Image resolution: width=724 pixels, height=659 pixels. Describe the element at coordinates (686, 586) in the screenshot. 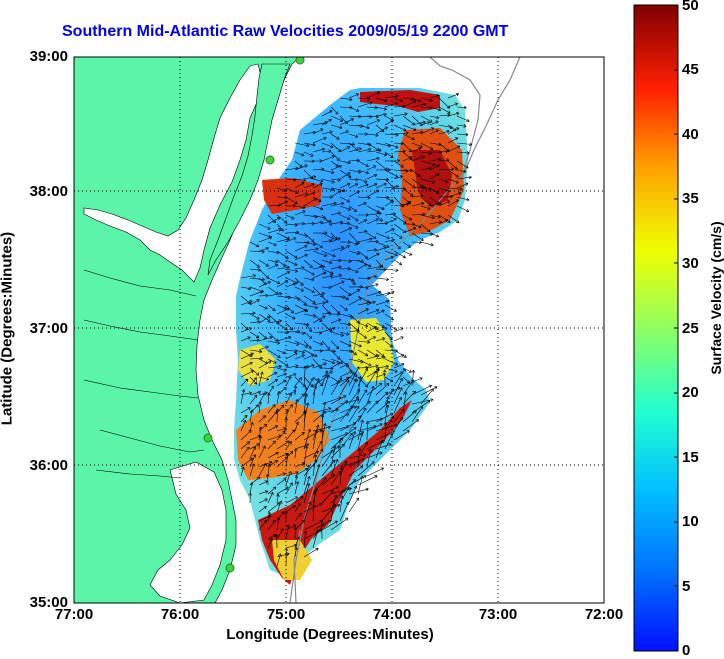

I see `colorbar-tick-label: 5` at that location.